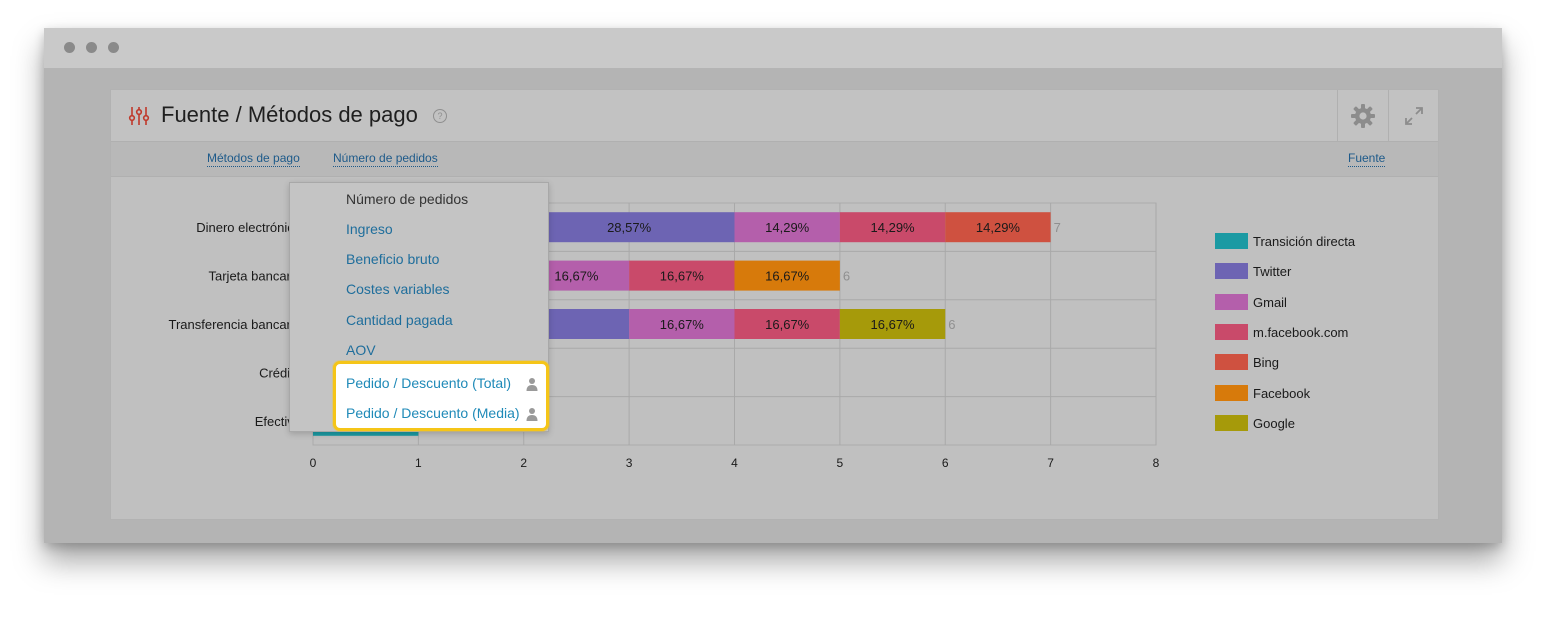  What do you see at coordinates (433, 413) in the screenshot?
I see `dropdown-item-label: Pedido / Descuento (Media)` at bounding box center [433, 413].